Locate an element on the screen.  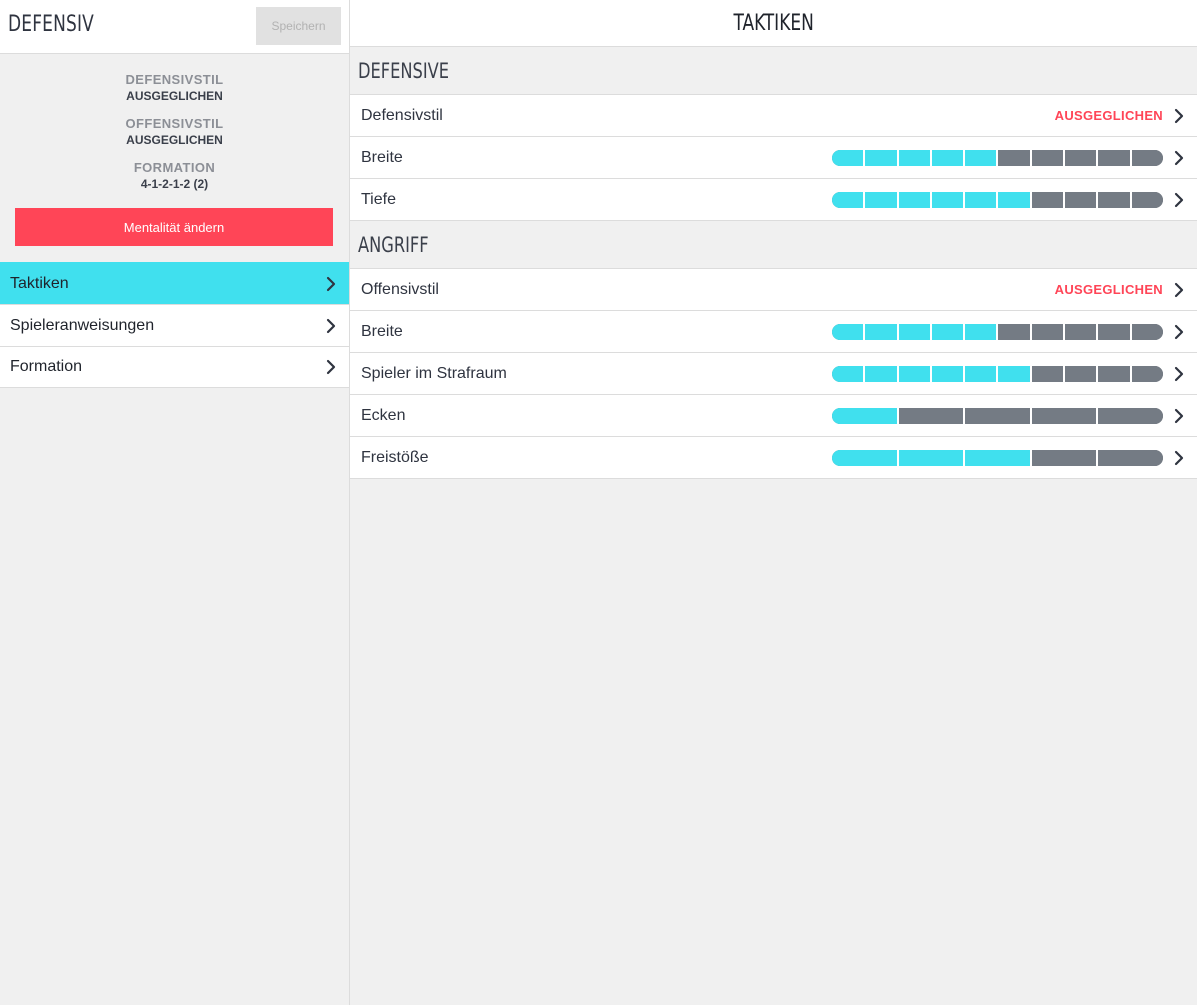
defensive-style-value: AUSGEGLICHEN is located at coordinates (174, 96).